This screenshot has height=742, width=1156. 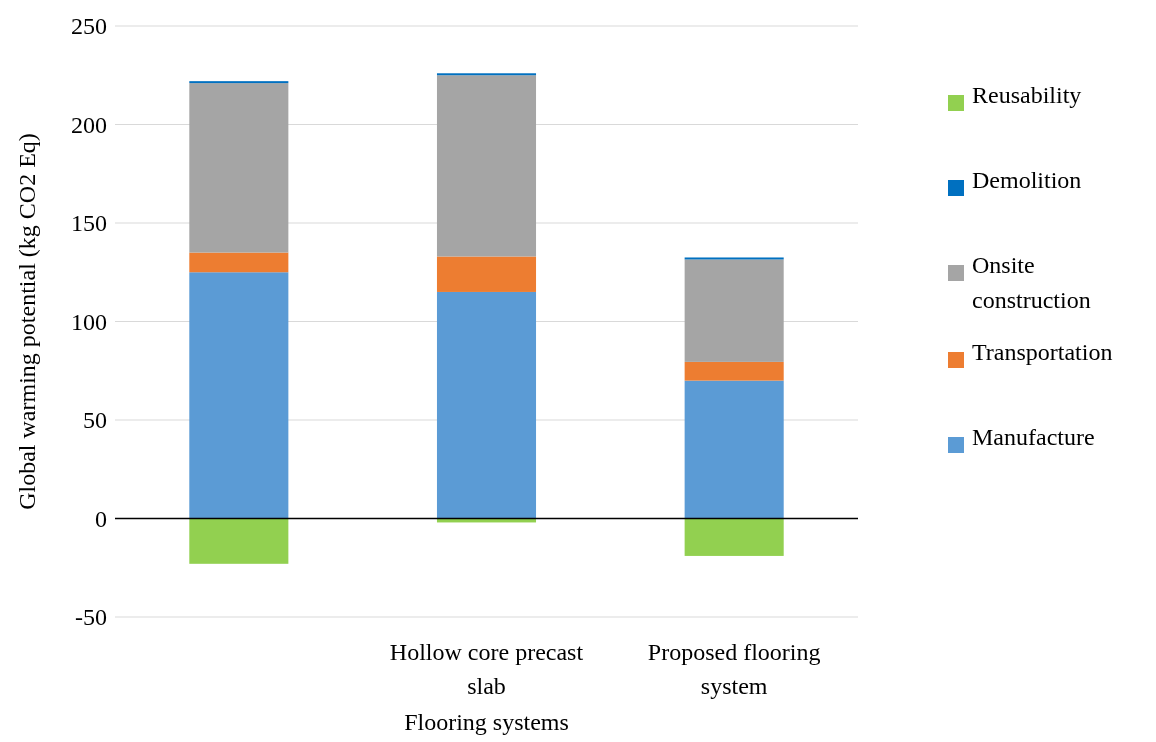 I want to click on y-tick-label: 250, so click(x=89, y=26).